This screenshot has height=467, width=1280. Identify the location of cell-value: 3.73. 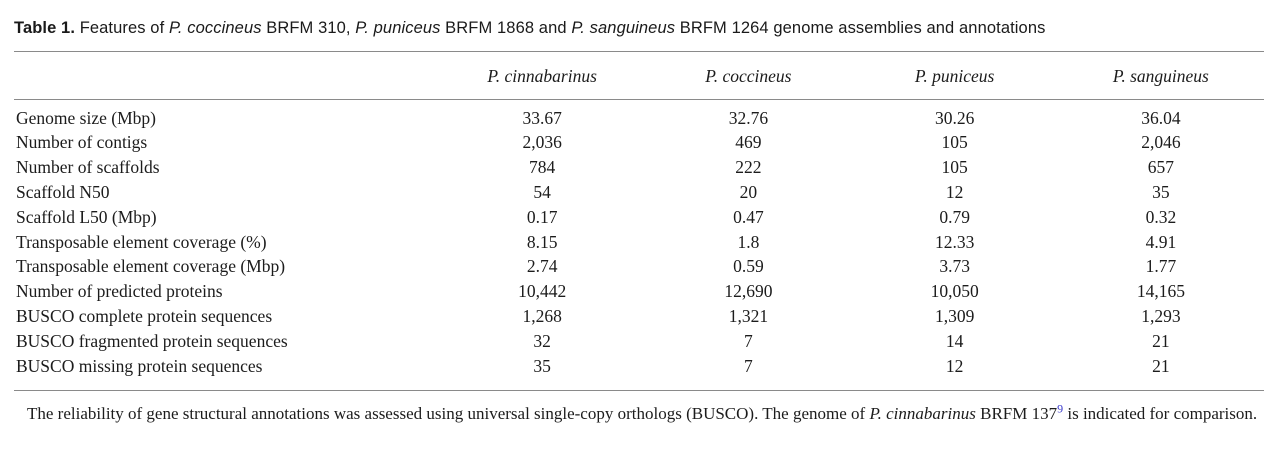
(954, 266).